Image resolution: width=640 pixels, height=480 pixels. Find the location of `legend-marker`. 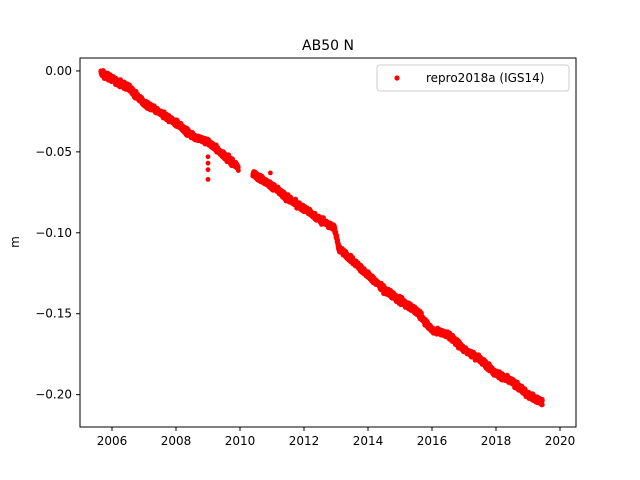

legend-marker is located at coordinates (397, 78).